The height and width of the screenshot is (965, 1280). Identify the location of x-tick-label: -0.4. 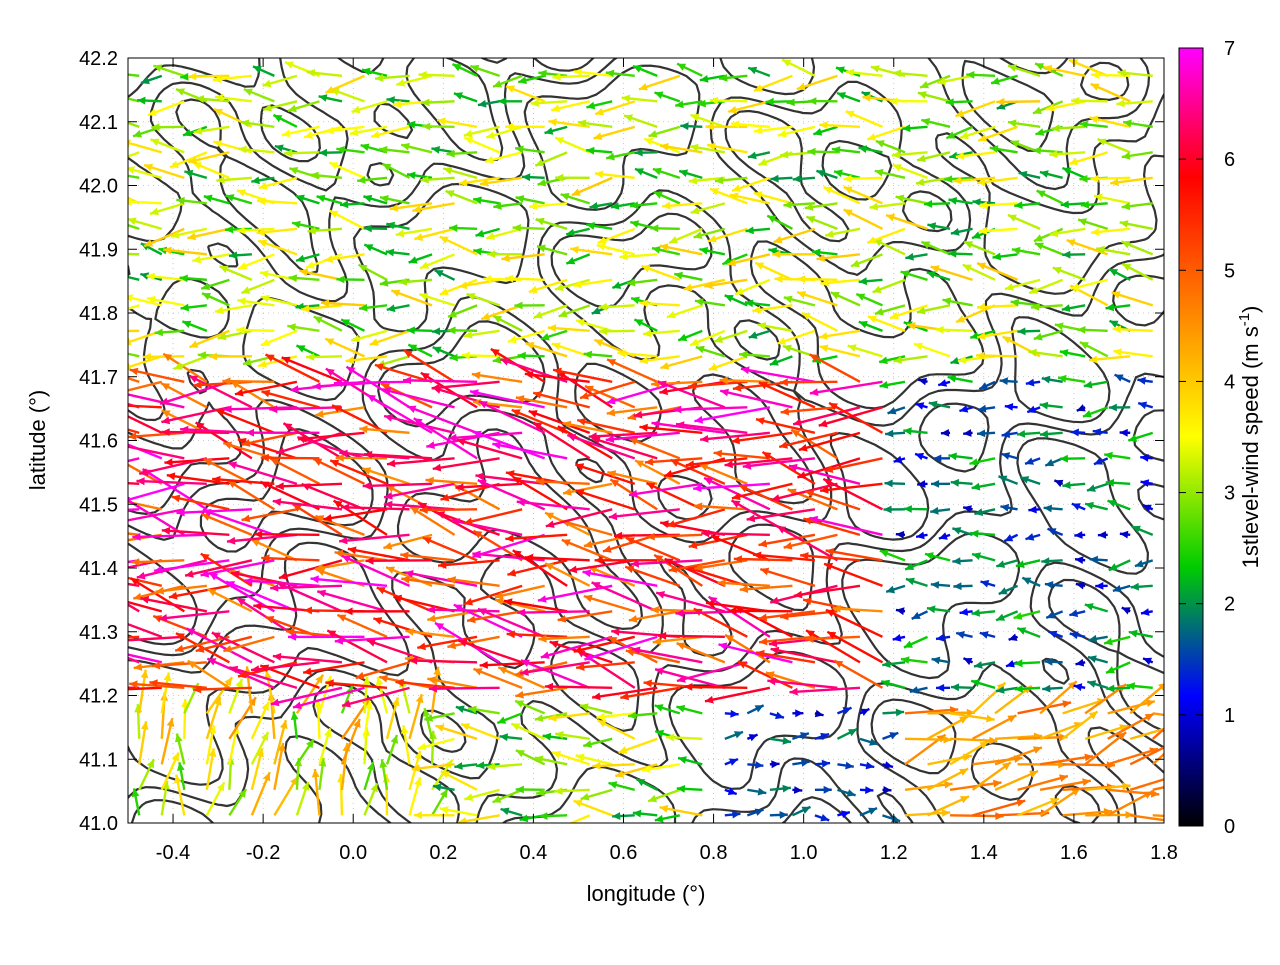
(173, 853).